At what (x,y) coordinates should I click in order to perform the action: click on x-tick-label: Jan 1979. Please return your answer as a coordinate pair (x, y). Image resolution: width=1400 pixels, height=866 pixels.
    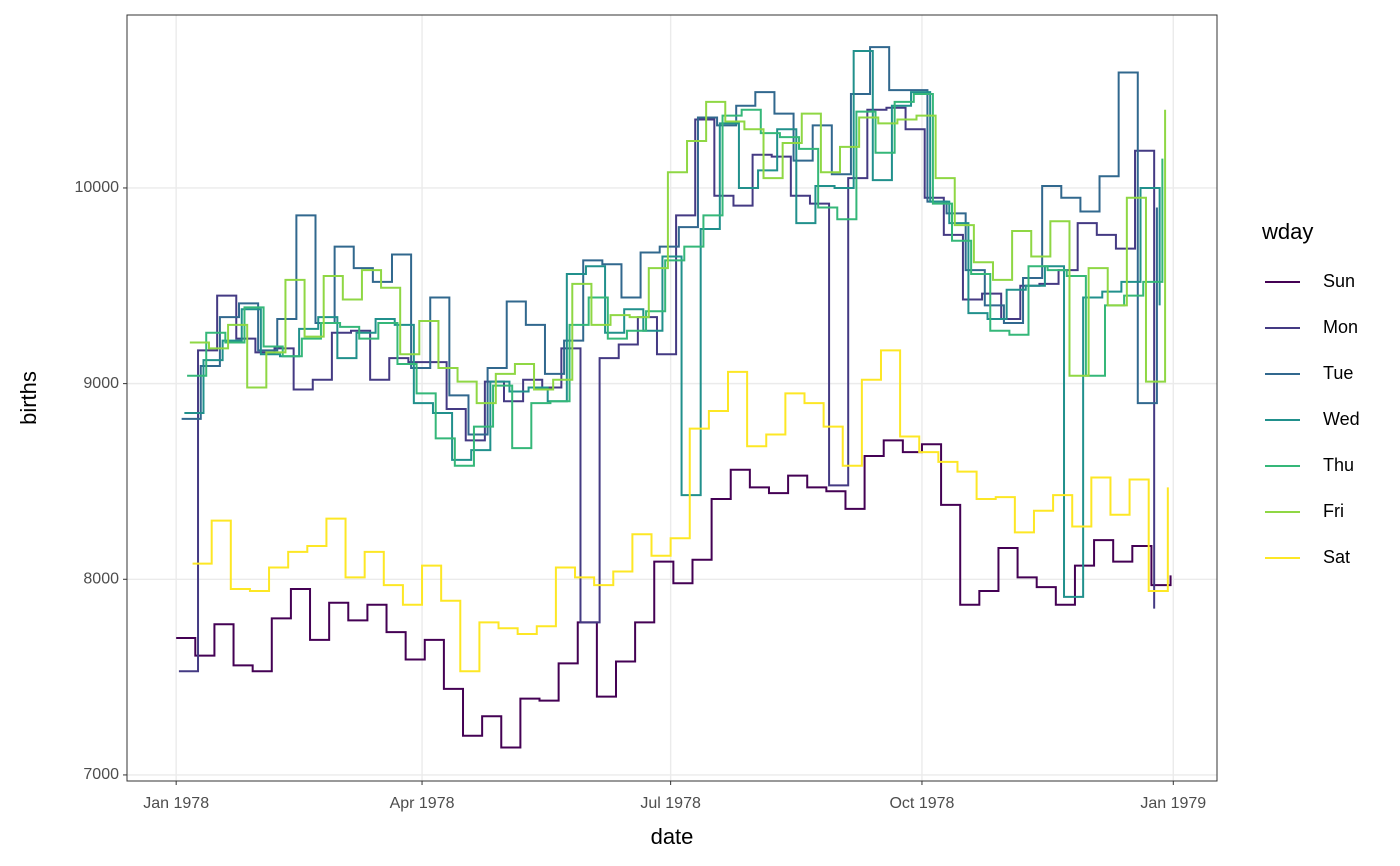
    Looking at the image, I should click on (1173, 803).